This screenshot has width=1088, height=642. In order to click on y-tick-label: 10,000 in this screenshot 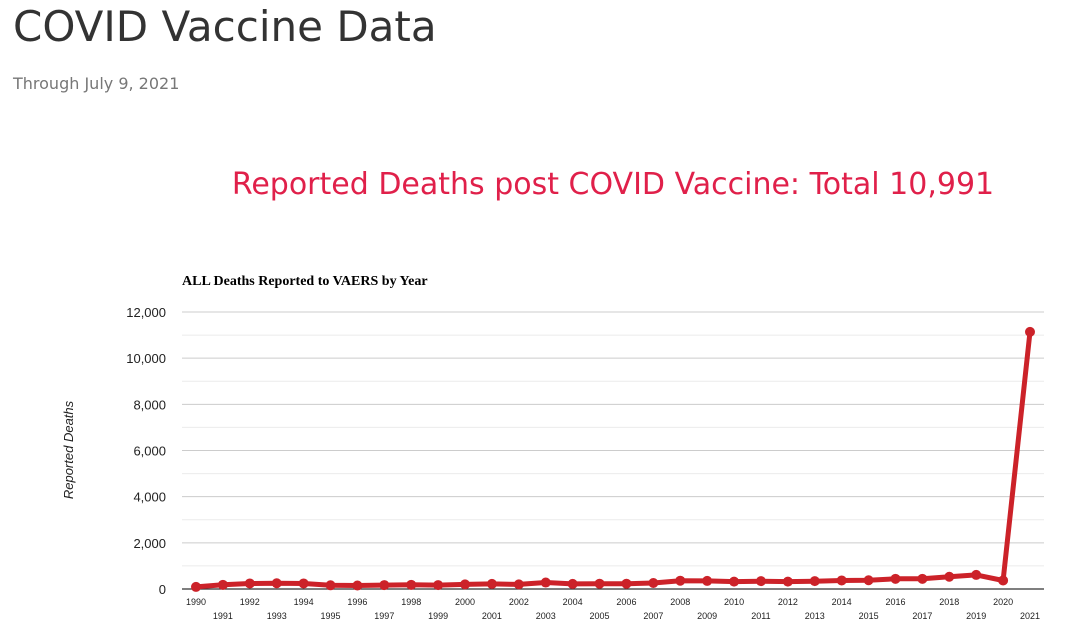, I will do `click(146, 358)`.